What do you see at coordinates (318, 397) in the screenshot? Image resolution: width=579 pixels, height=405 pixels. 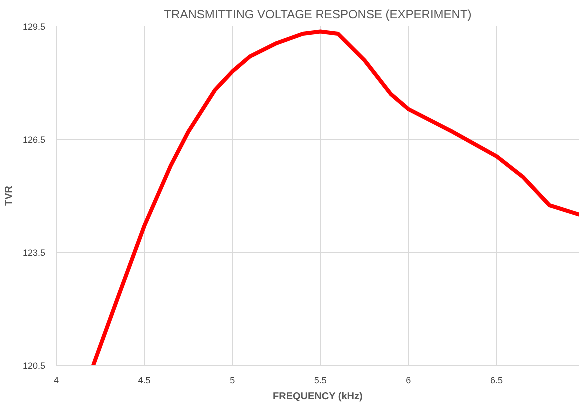 I see `x-axis-title: FREQUENCY (kHz)` at bounding box center [318, 397].